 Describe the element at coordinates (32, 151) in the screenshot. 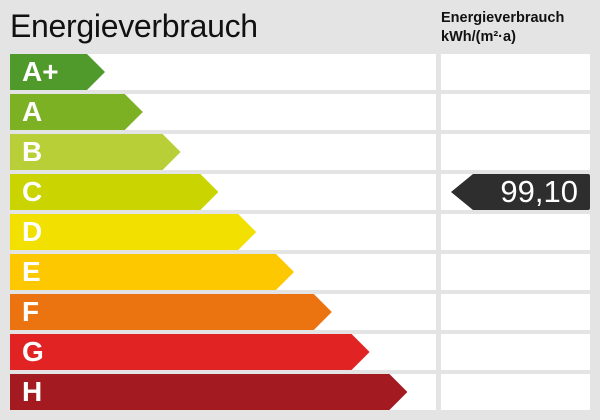

I see `class-label: B` at that location.